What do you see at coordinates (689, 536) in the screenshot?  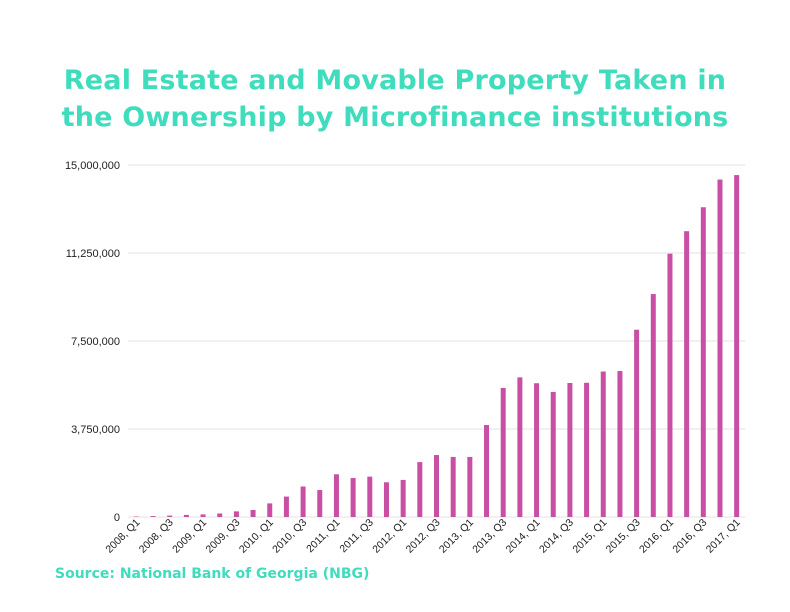 I see `x-tick-label: 2016, Q3` at bounding box center [689, 536].